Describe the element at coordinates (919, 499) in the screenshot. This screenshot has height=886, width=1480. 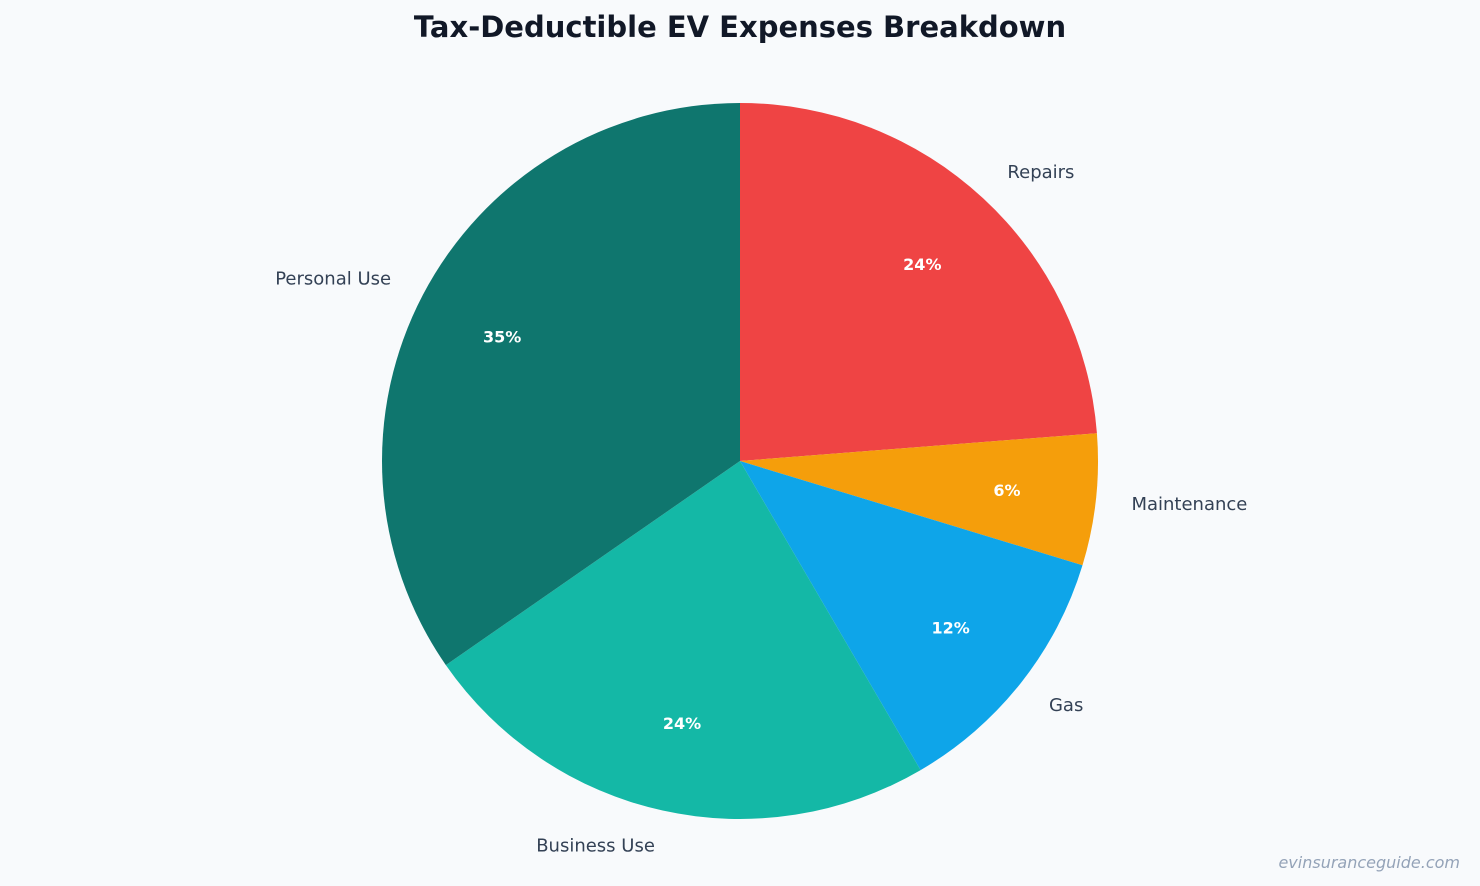
I see `pie-slice-maintenance` at that location.